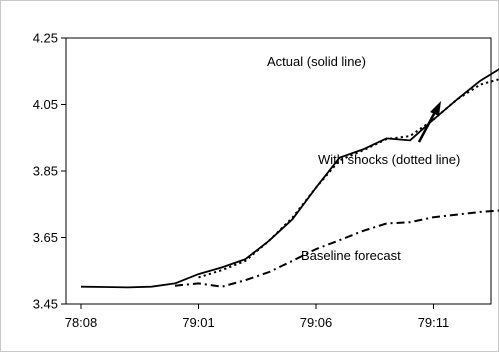 The width and height of the screenshot is (499, 353). What do you see at coordinates (351, 255) in the screenshot?
I see `annotation-baseline: Baseline forecast` at bounding box center [351, 255].